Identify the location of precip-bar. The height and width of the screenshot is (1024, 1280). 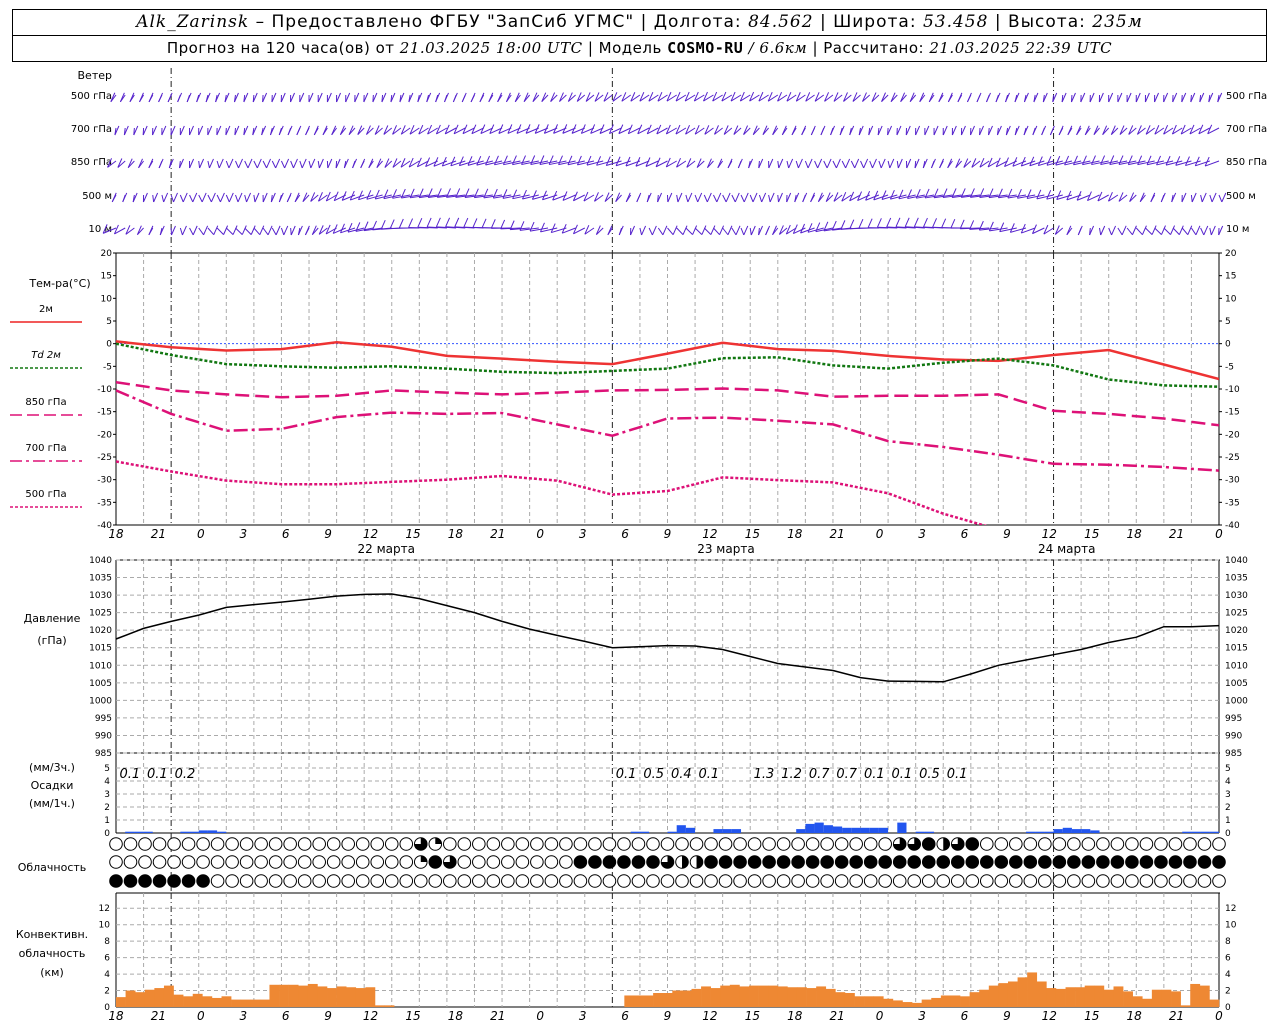
(847, 830).